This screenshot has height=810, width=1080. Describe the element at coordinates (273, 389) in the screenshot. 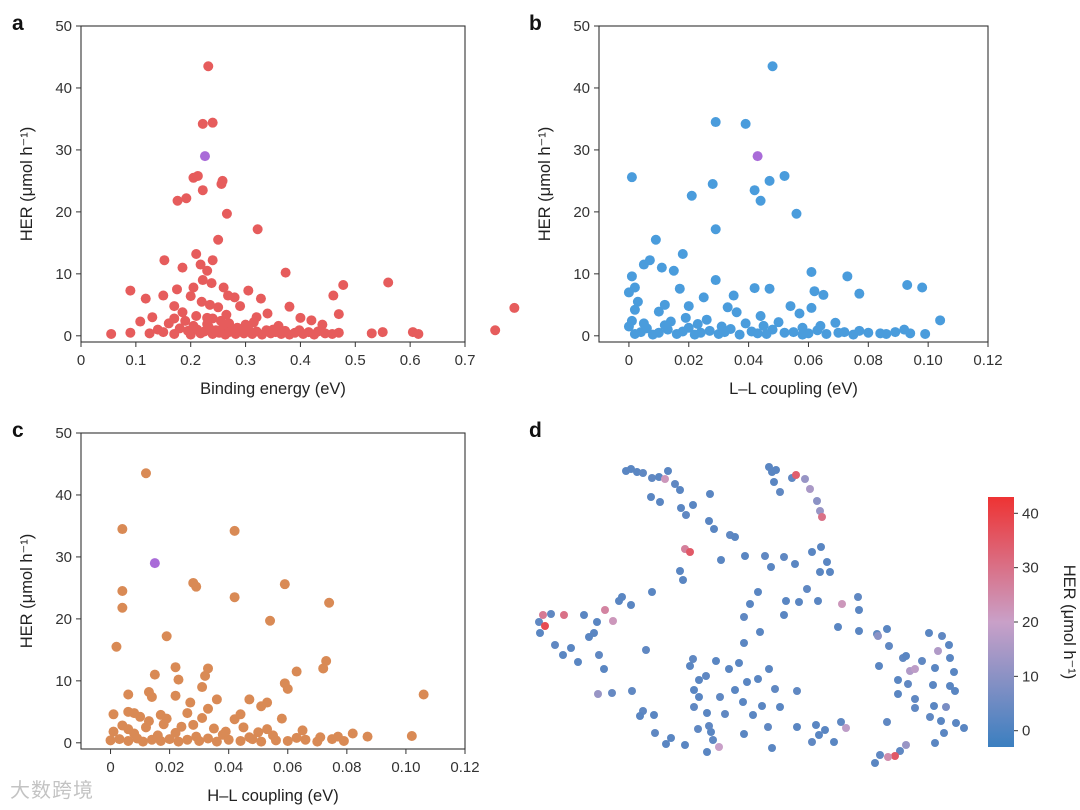

I see `x-axis-label: Binding energy (eV)` at that location.